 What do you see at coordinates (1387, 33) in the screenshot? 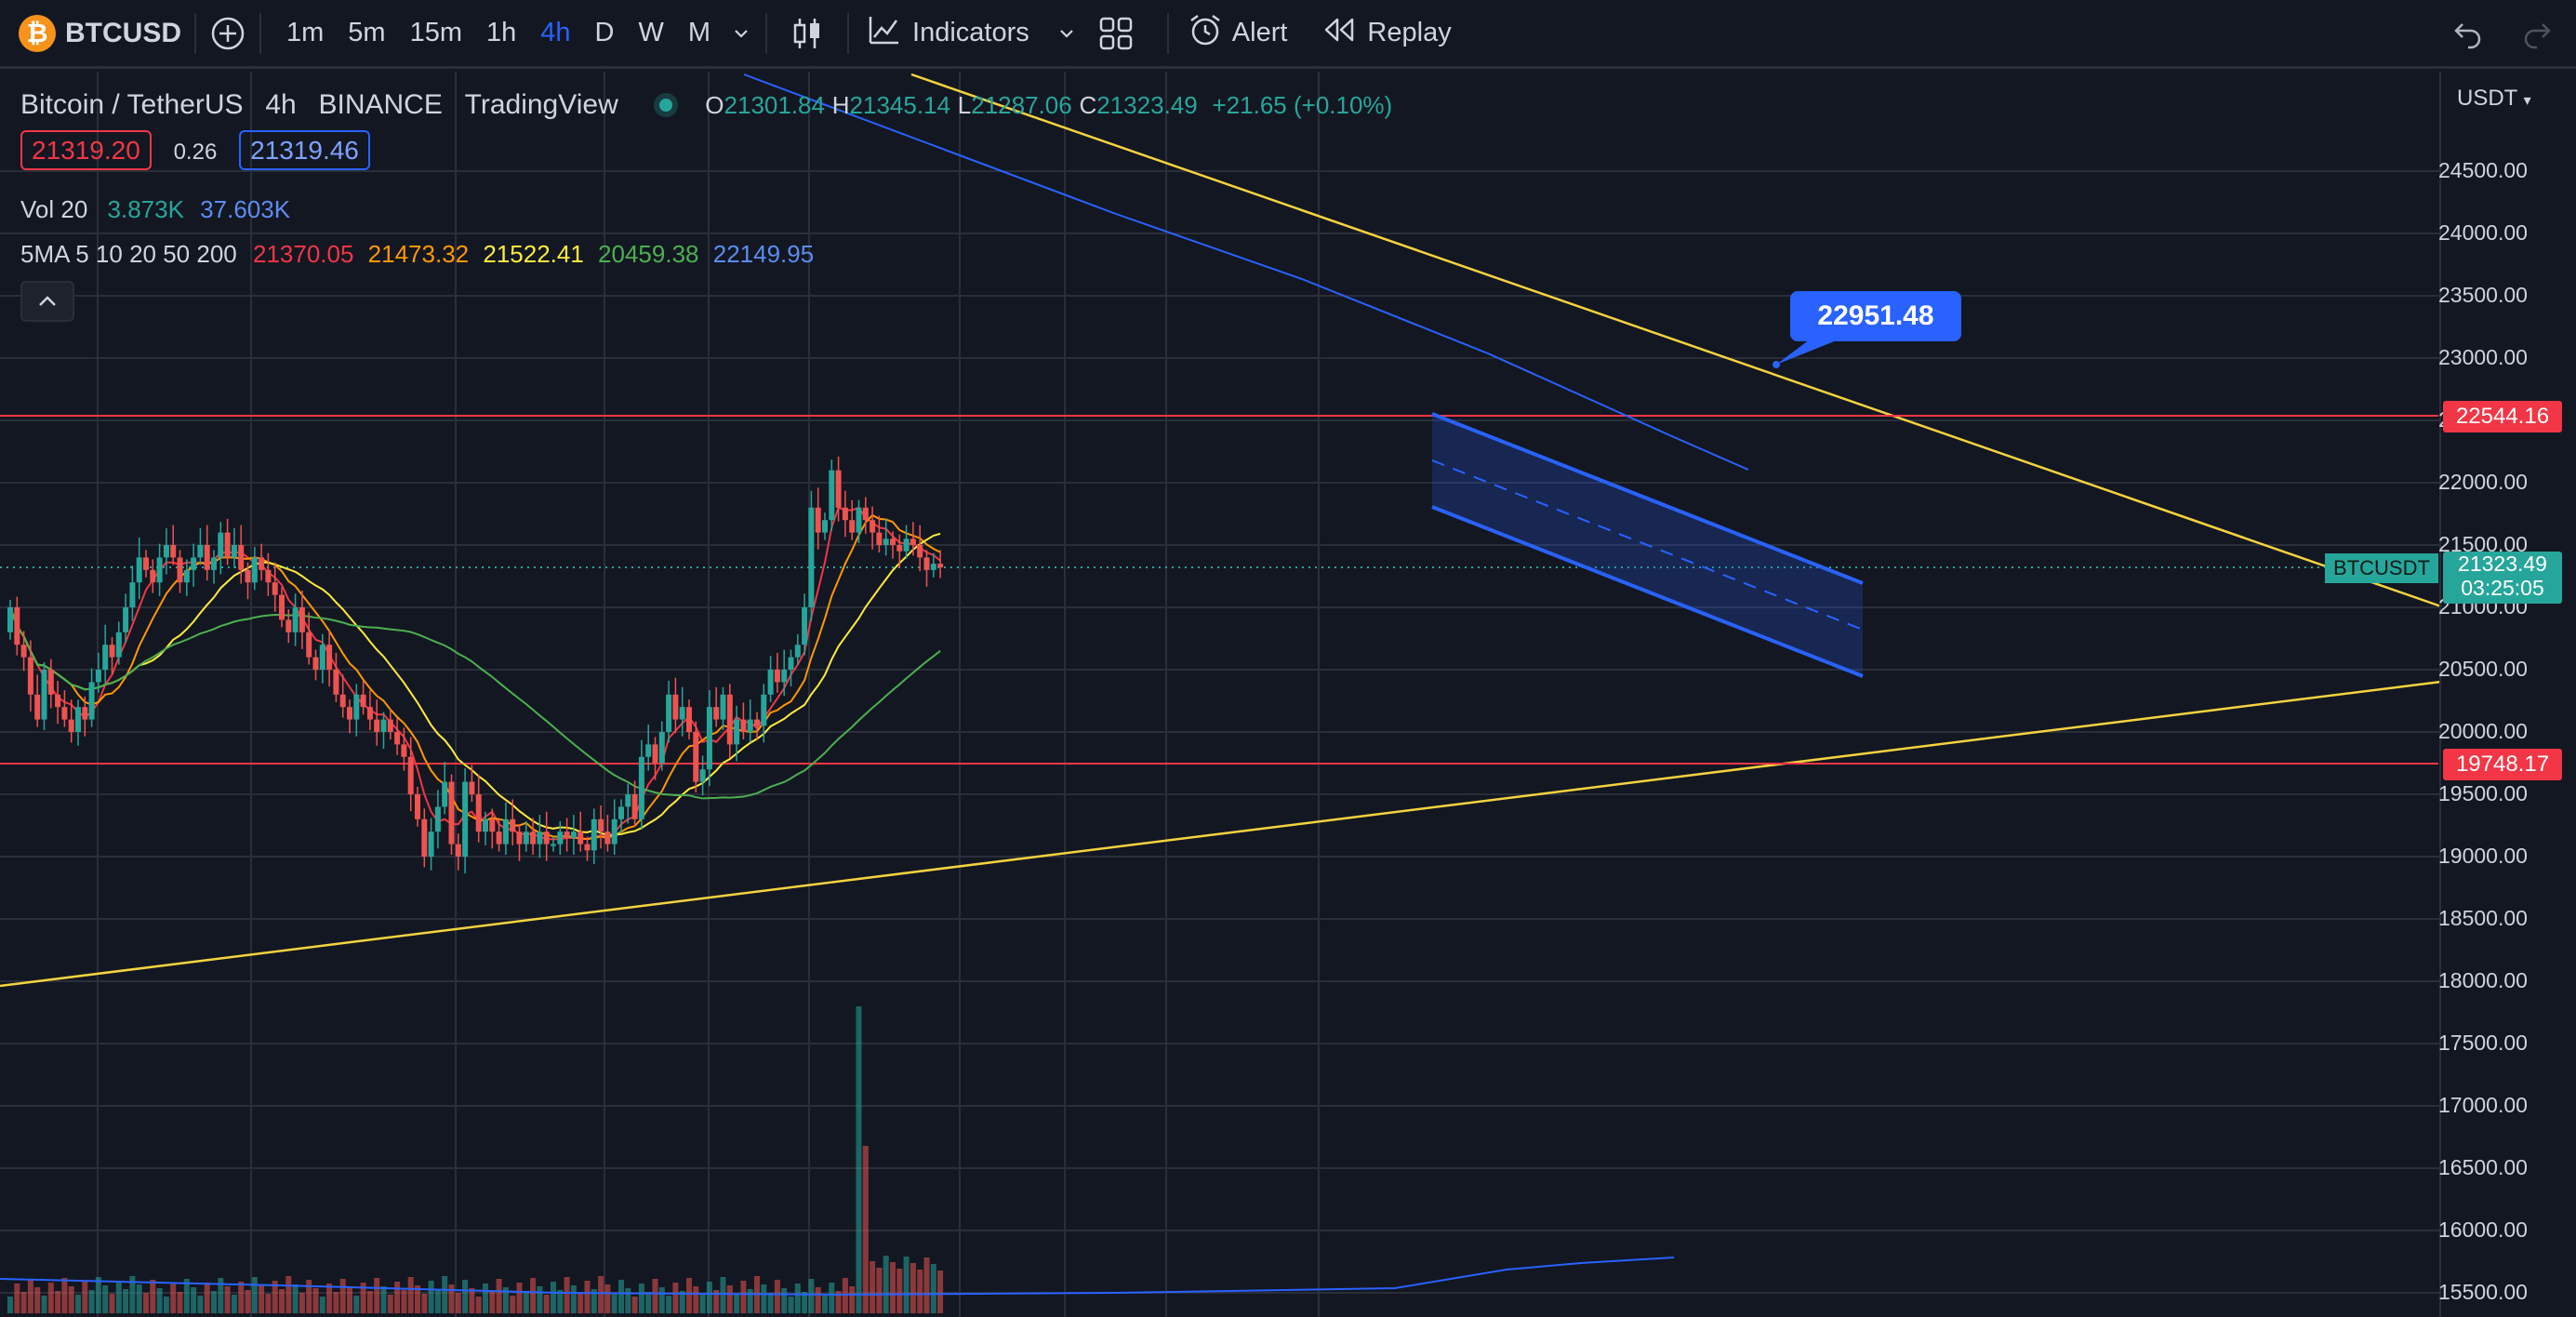
I see `replay-button: Replay` at bounding box center [1387, 33].